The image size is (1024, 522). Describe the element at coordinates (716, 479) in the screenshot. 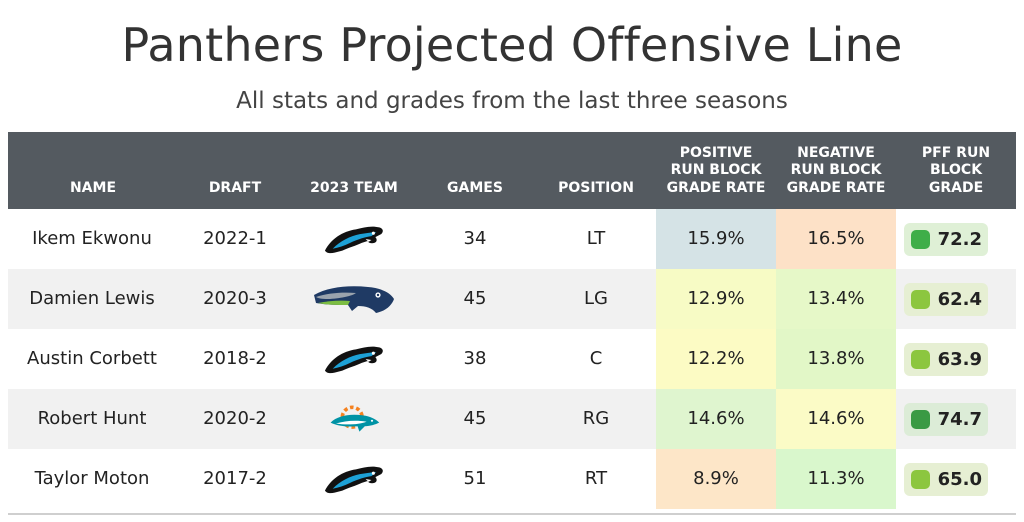

I see `positive-grade-rate: 8.9%` at that location.